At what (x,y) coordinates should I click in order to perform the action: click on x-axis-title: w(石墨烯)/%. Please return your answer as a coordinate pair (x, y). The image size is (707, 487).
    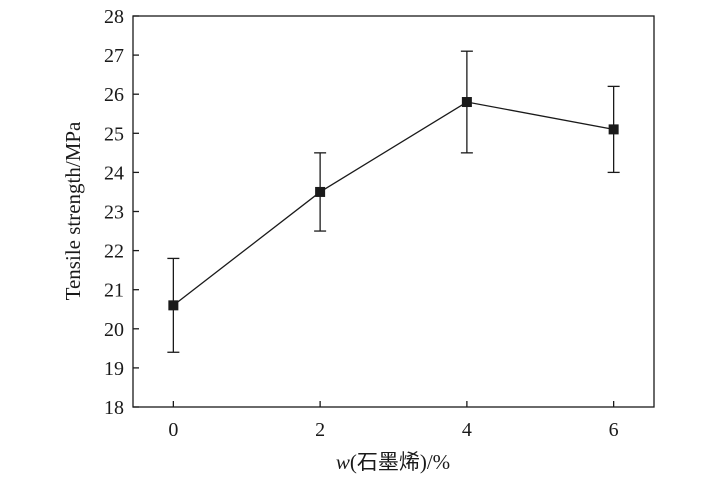
    Looking at the image, I should click on (393, 462).